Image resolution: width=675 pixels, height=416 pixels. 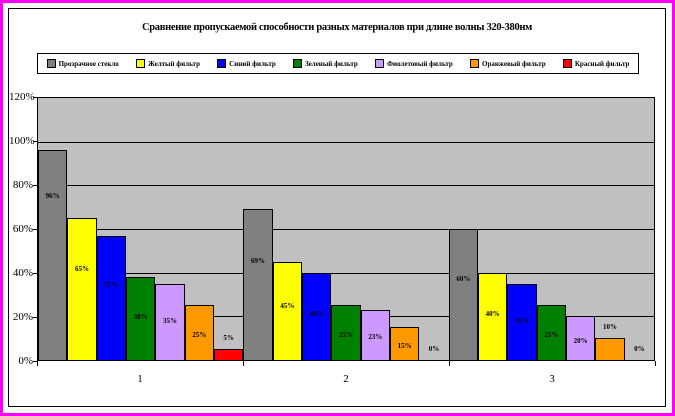 I want to click on bar-slot: 69%, so click(x=258, y=229).